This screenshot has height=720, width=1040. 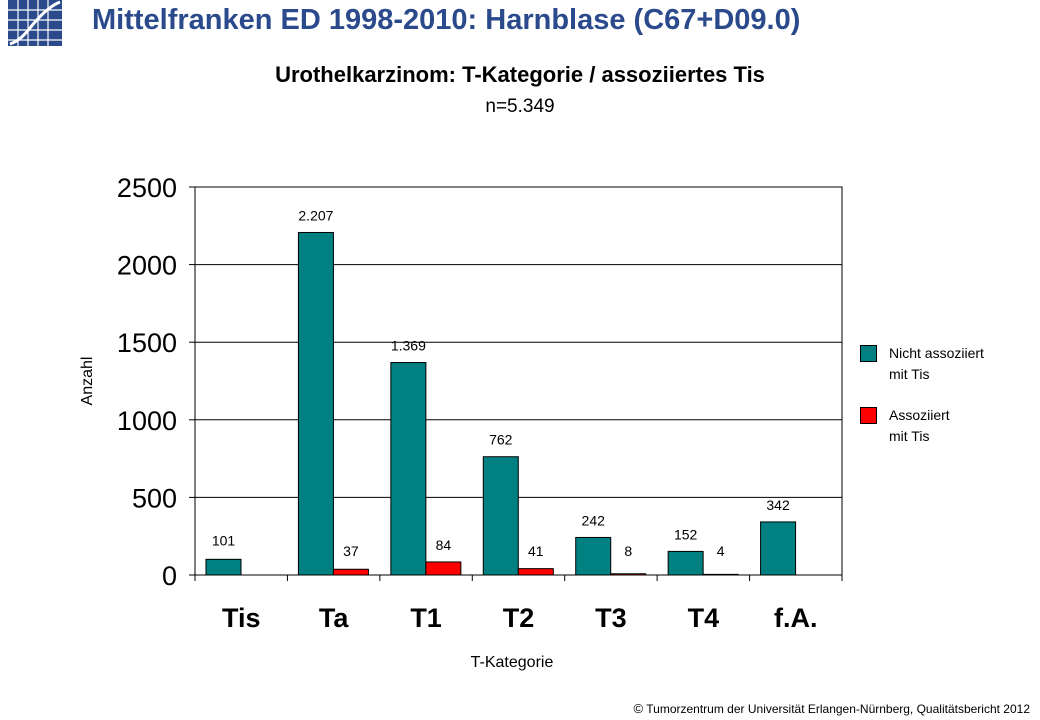 What do you see at coordinates (796, 618) in the screenshot?
I see `x-tick-label: f.A.` at bounding box center [796, 618].